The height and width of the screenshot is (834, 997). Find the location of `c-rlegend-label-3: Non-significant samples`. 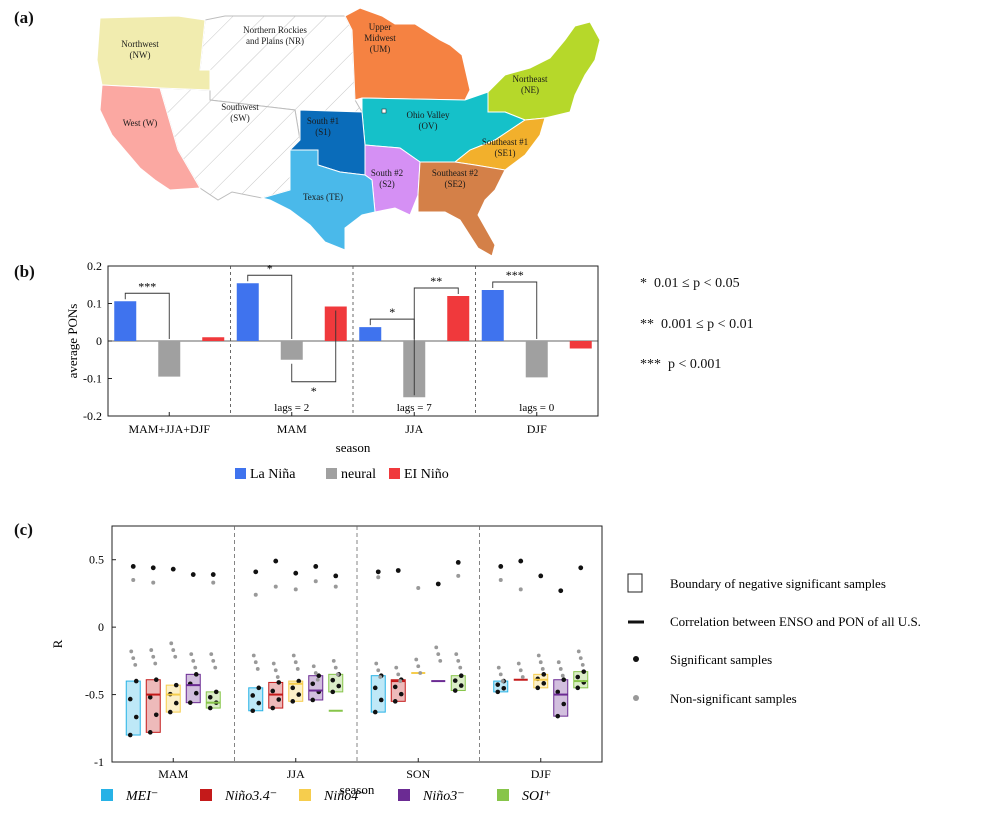

c-rlegend-label-3: Non-significant samples is located at coordinates (733, 698).